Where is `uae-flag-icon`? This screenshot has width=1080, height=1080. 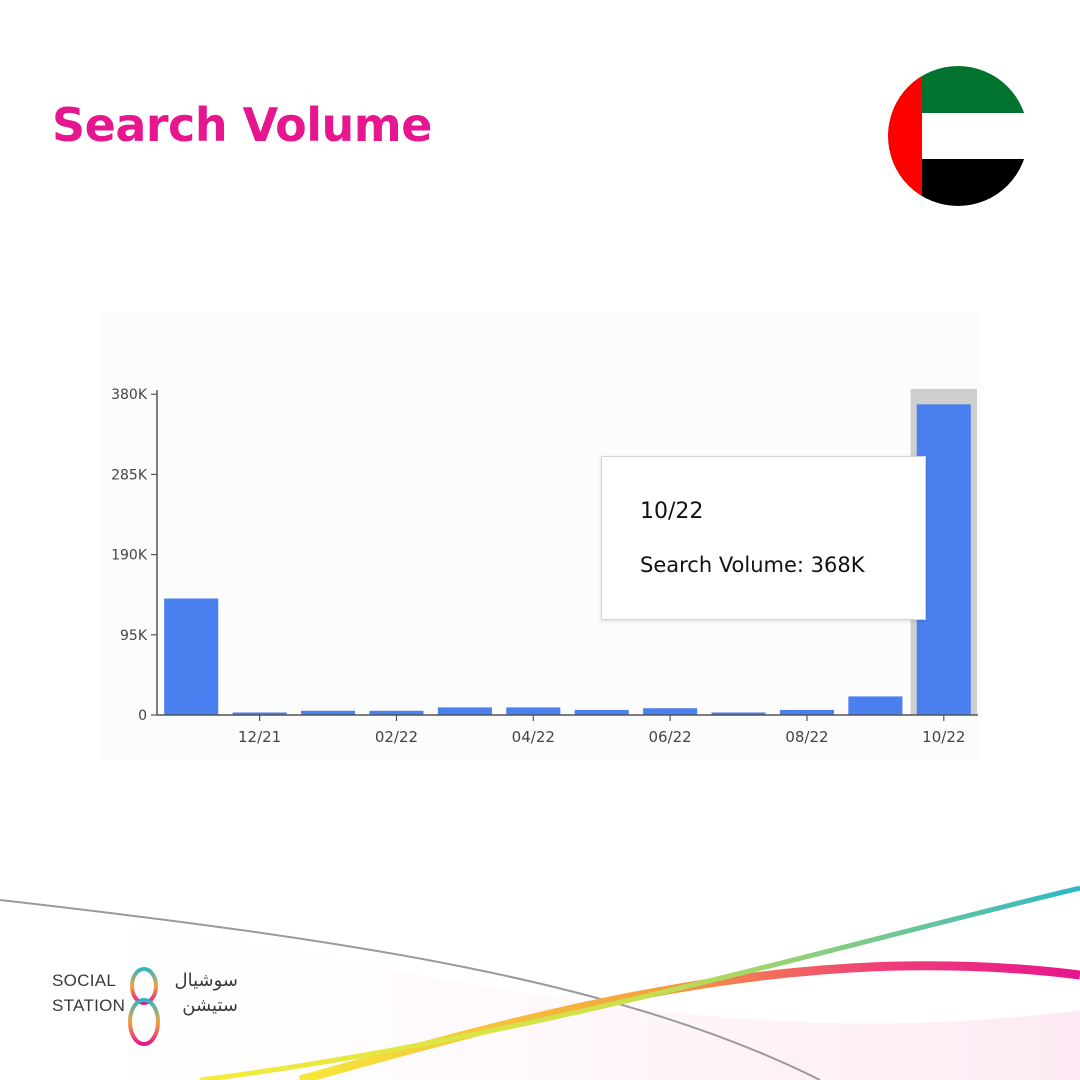 uae-flag-icon is located at coordinates (958, 136).